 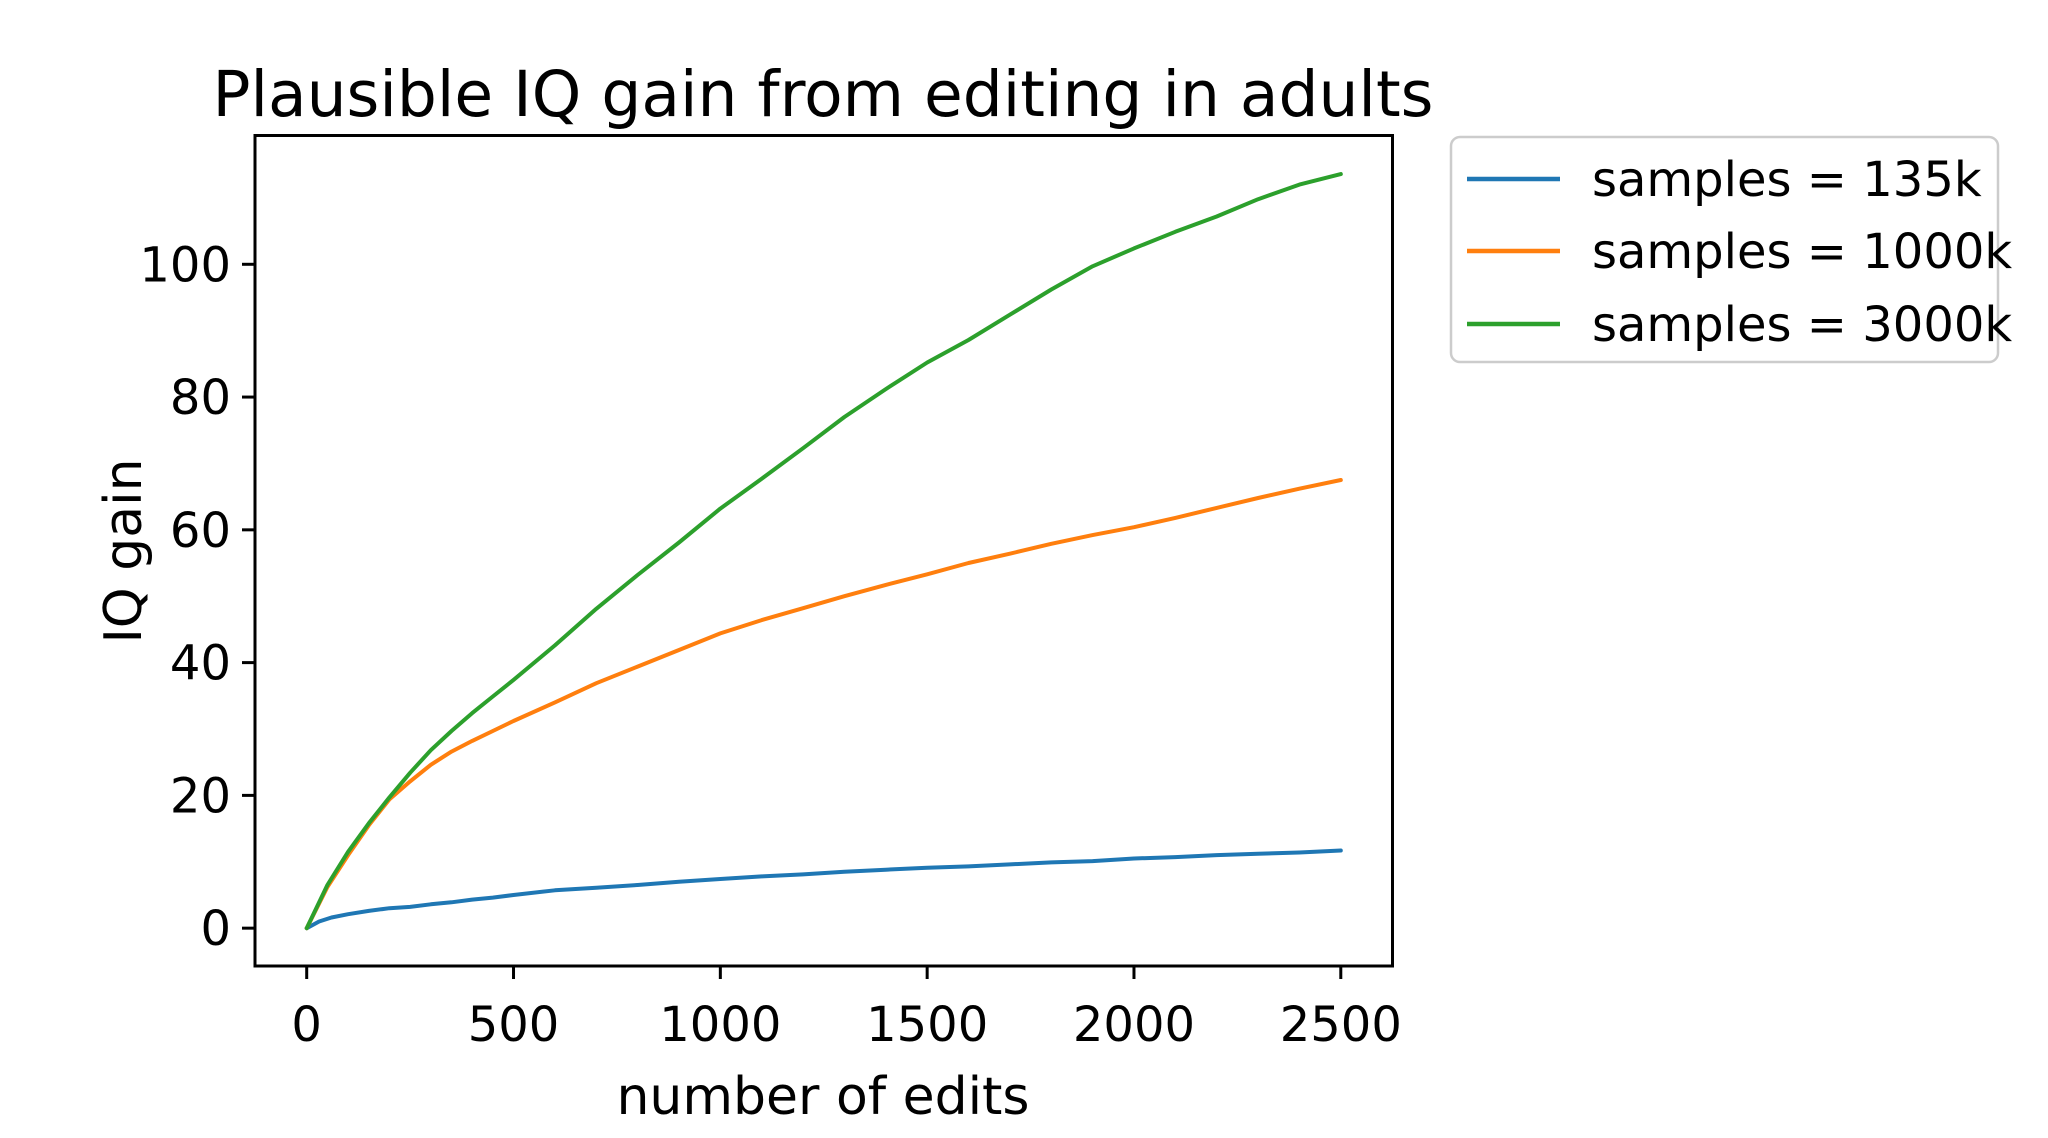 What do you see at coordinates (1787, 180) in the screenshot?
I see `legend-label: samples = 135k` at bounding box center [1787, 180].